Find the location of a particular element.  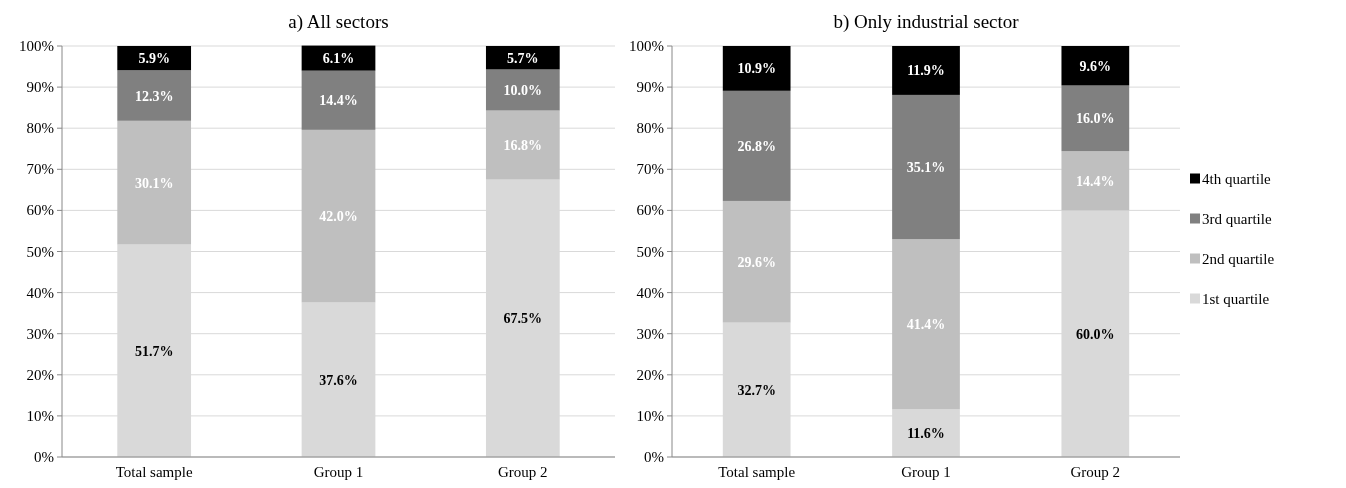

data-label: 10.0% is located at coordinates (523, 90).